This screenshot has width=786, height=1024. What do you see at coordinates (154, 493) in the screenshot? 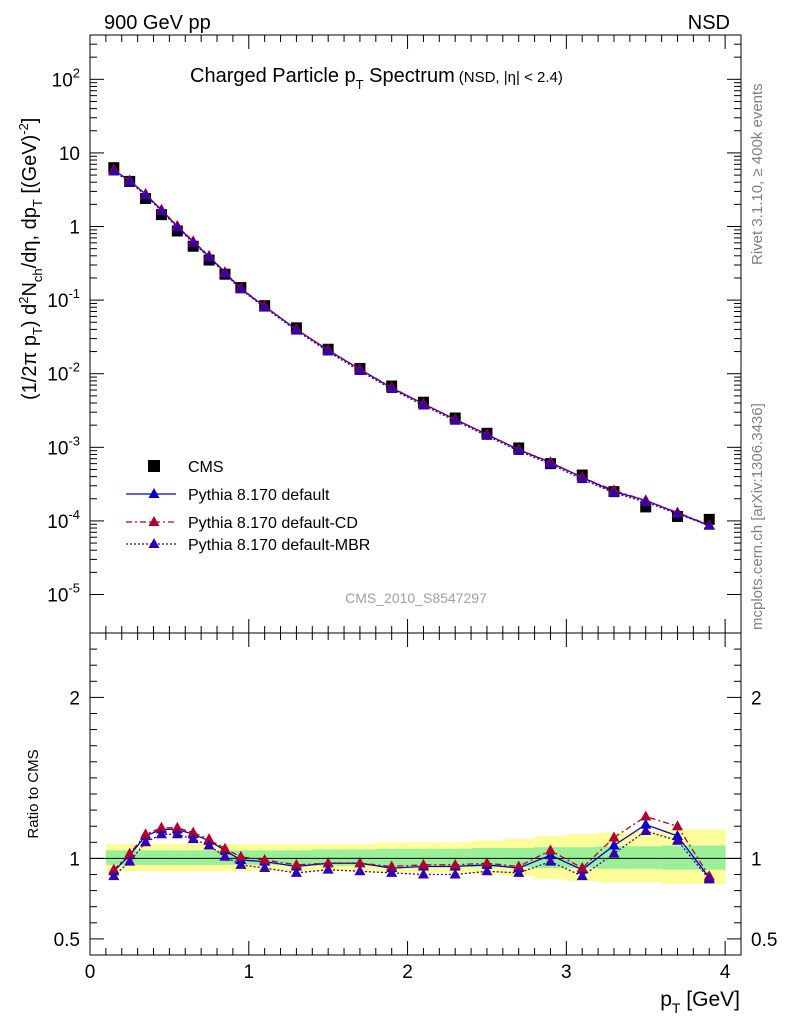
I see `legend-marker-default` at bounding box center [154, 493].